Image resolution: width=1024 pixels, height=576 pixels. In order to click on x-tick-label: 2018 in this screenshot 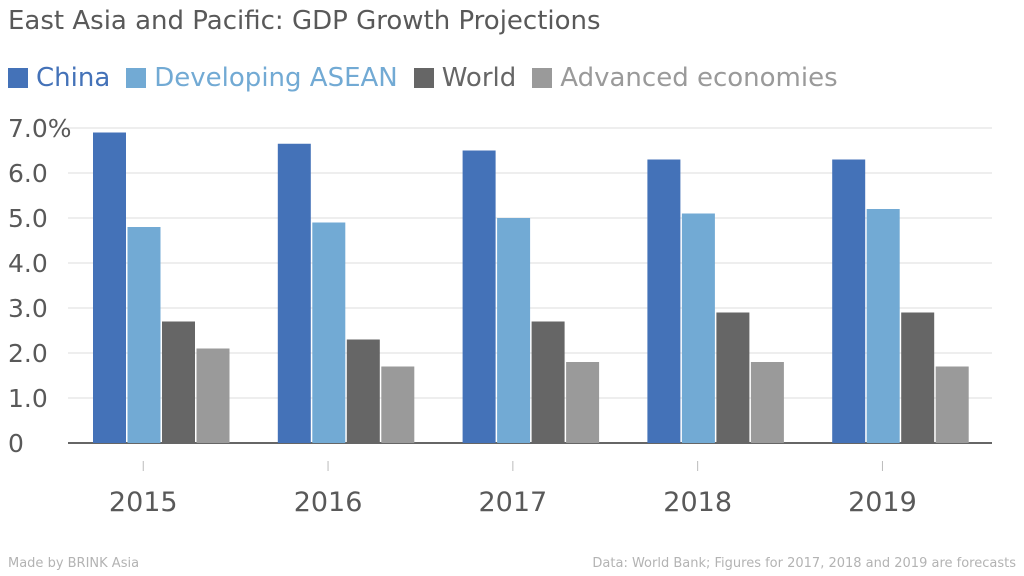, I will do `click(697, 502)`.